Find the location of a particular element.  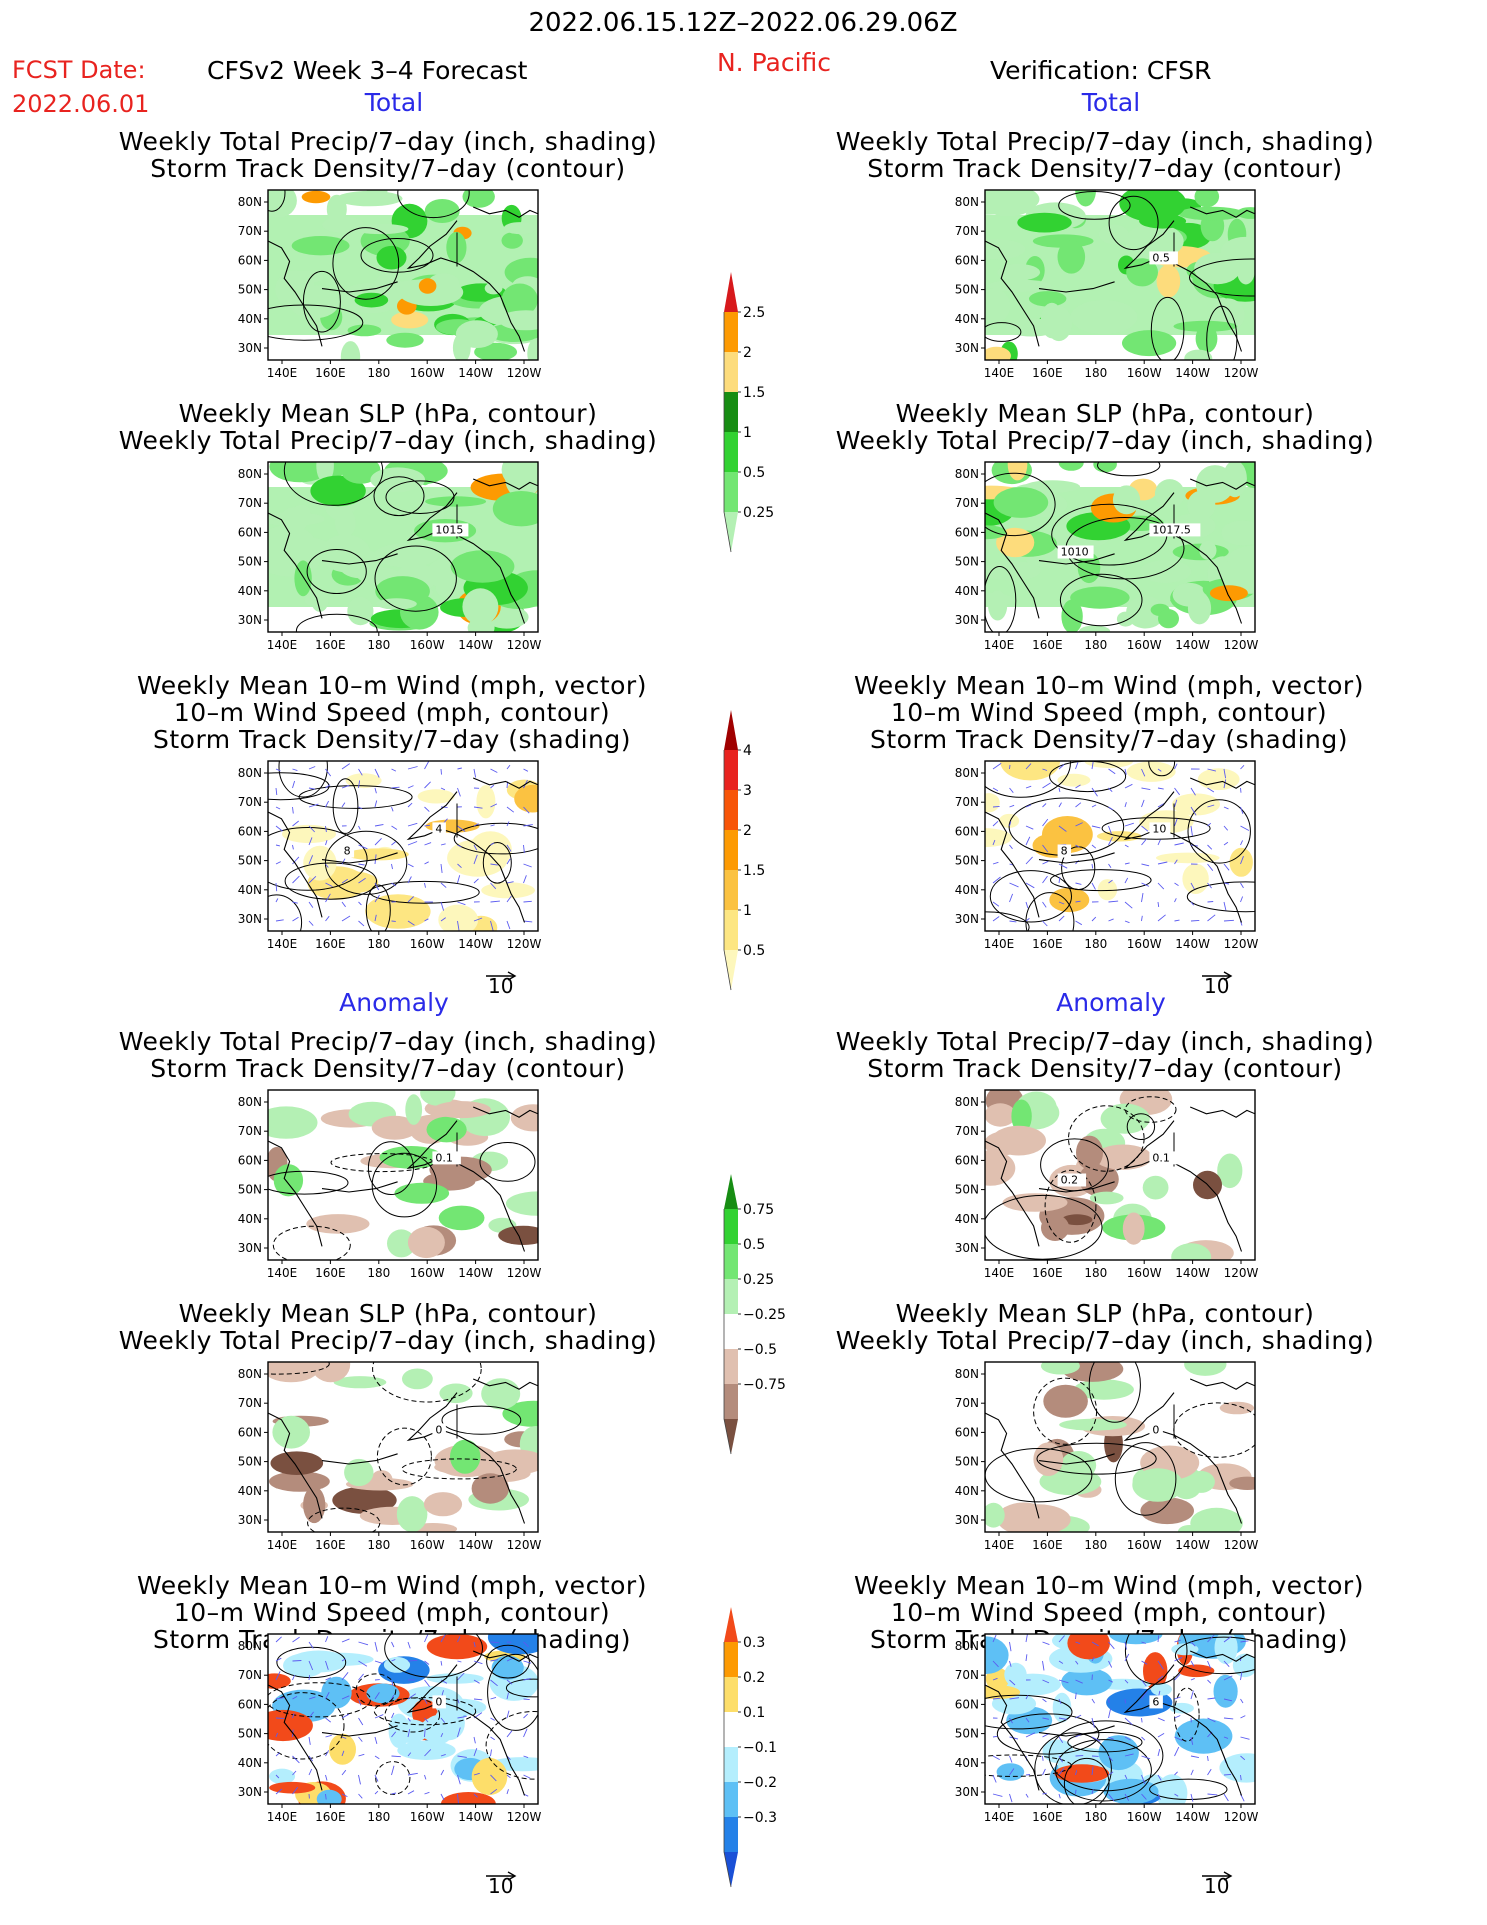

lat-tick-label: 70N is located at coordinates (250, 1131).